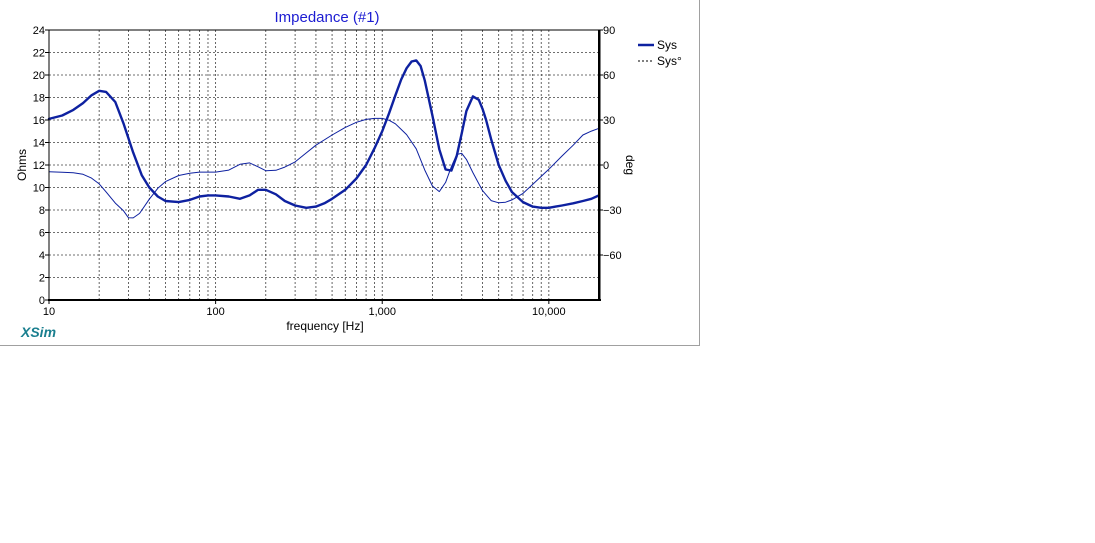  What do you see at coordinates (39, 144) in the screenshot?
I see `y-tick-label: 14` at bounding box center [39, 144].